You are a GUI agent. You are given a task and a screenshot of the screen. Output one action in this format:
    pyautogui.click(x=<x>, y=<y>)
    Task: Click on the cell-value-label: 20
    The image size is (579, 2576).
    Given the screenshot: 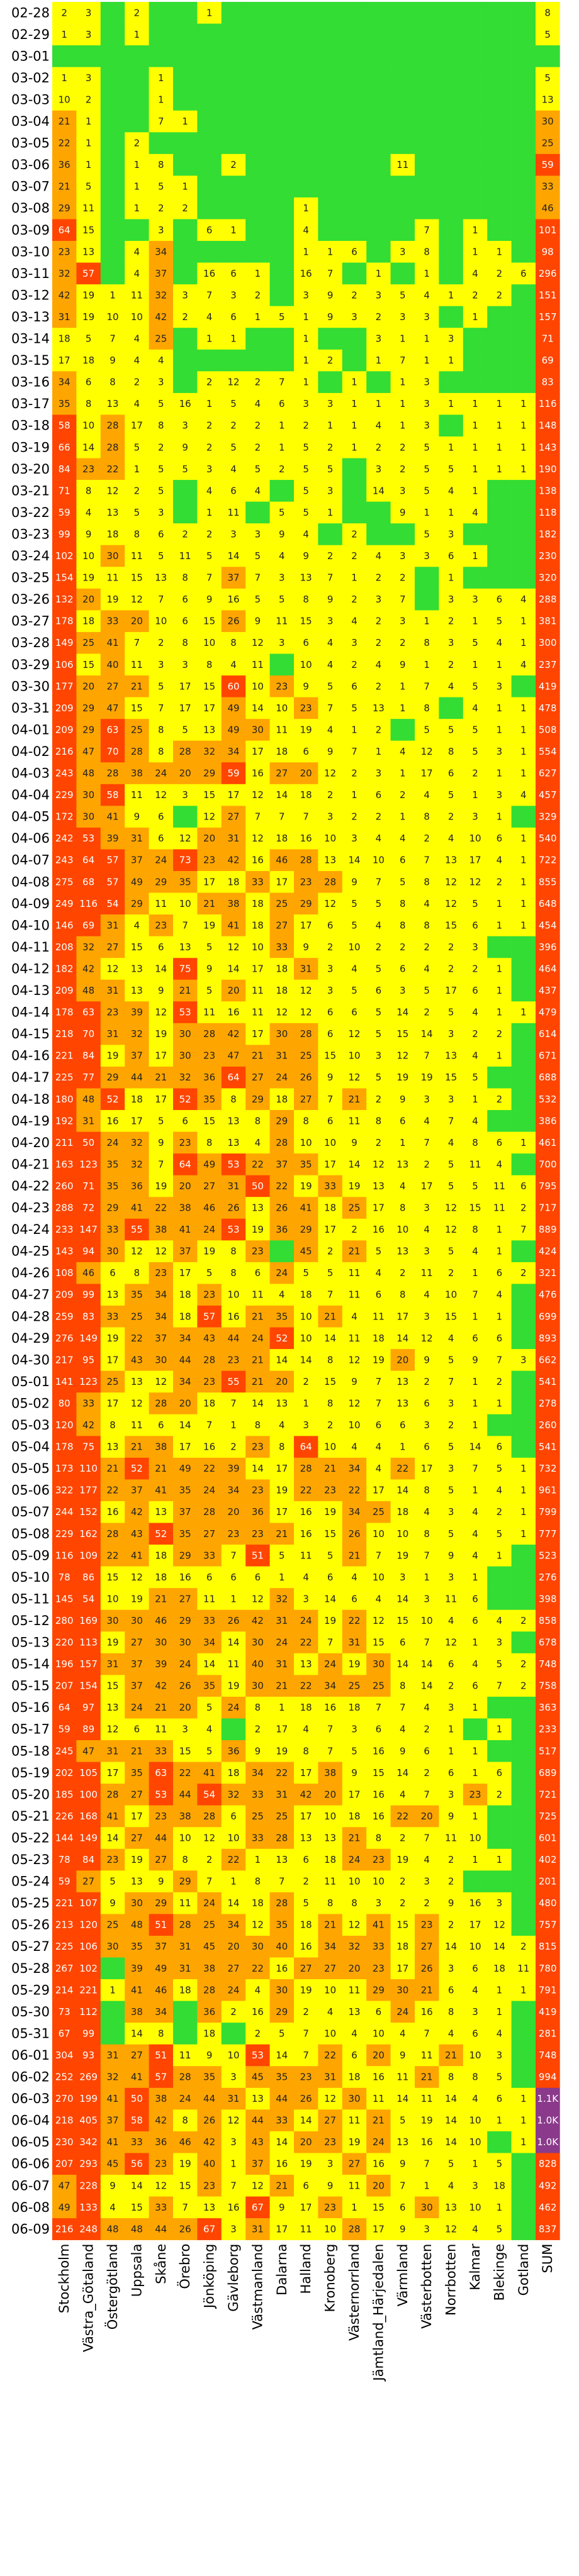 What is the action you would take?
    pyautogui.click(x=185, y=1707)
    